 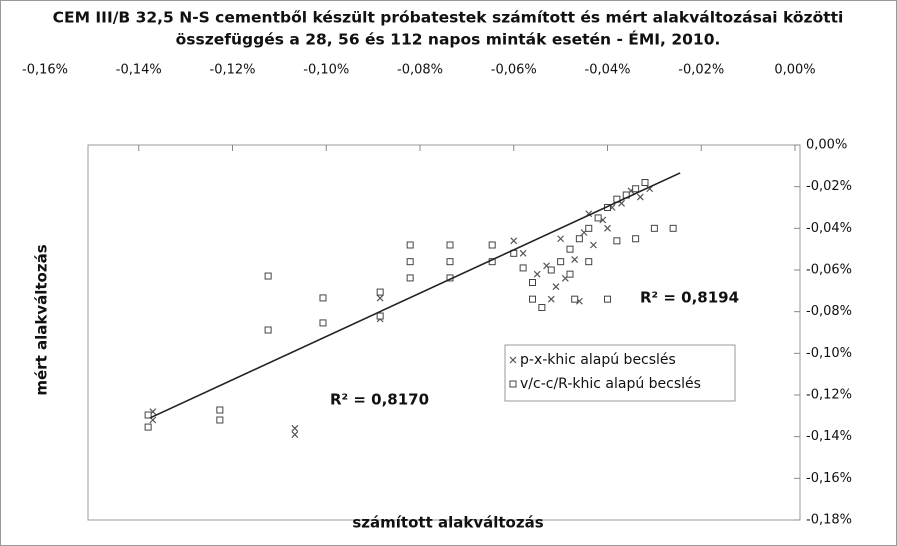 I want to click on x-tick-label: -0,02%, so click(x=701, y=70).